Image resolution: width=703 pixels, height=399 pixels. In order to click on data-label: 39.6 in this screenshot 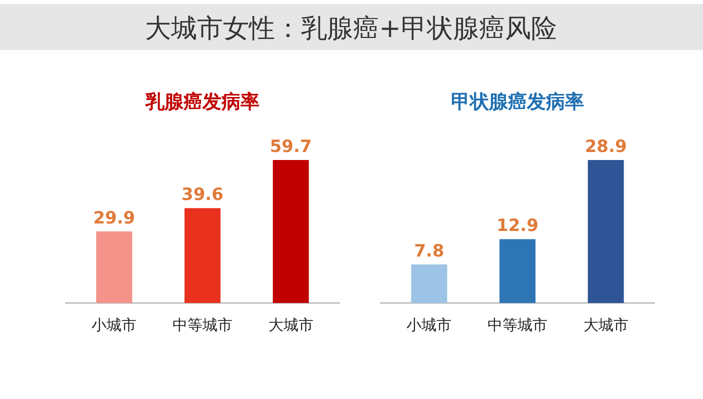, I will do `click(203, 195)`.